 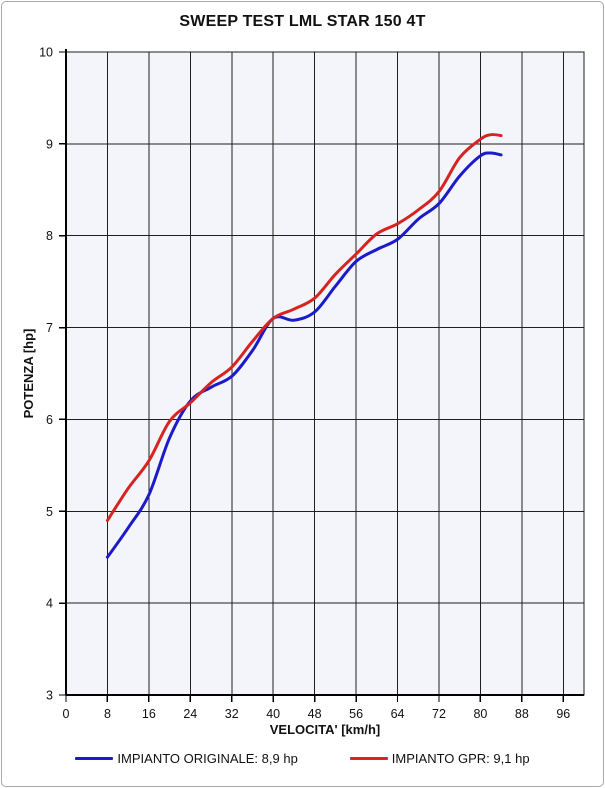 I want to click on y-tick-label: 9, so click(x=49, y=144).